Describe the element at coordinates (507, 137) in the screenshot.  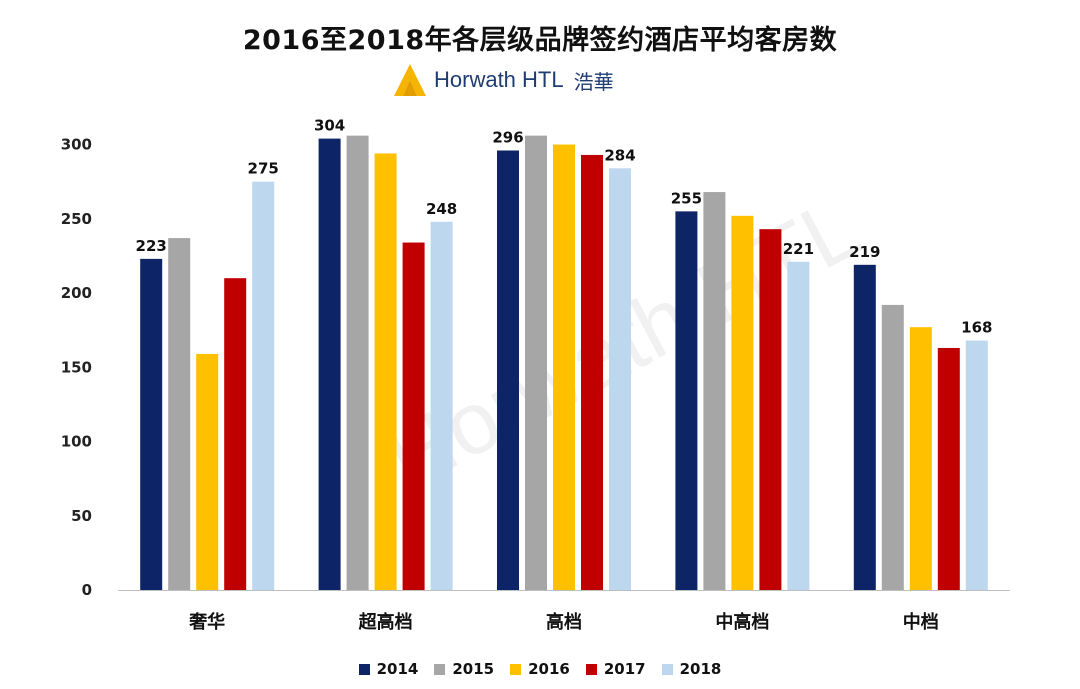
I see `data-label: 296` at that location.